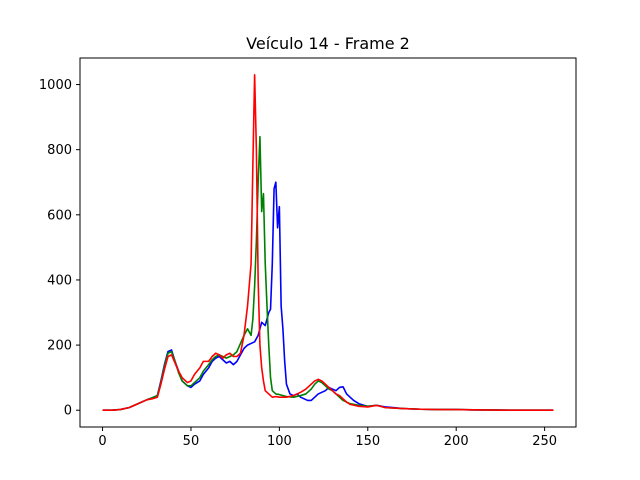 The width and height of the screenshot is (640, 480). What do you see at coordinates (68, 411) in the screenshot?
I see `y-tick-label: 0` at bounding box center [68, 411].